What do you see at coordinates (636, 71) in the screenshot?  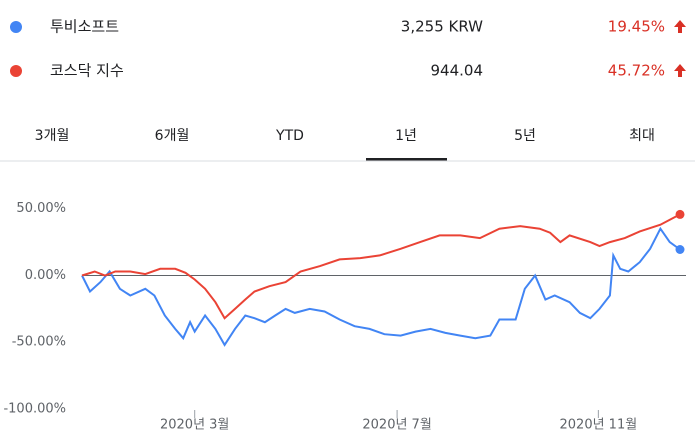 I see `legend-change: 45.72%` at bounding box center [636, 71].